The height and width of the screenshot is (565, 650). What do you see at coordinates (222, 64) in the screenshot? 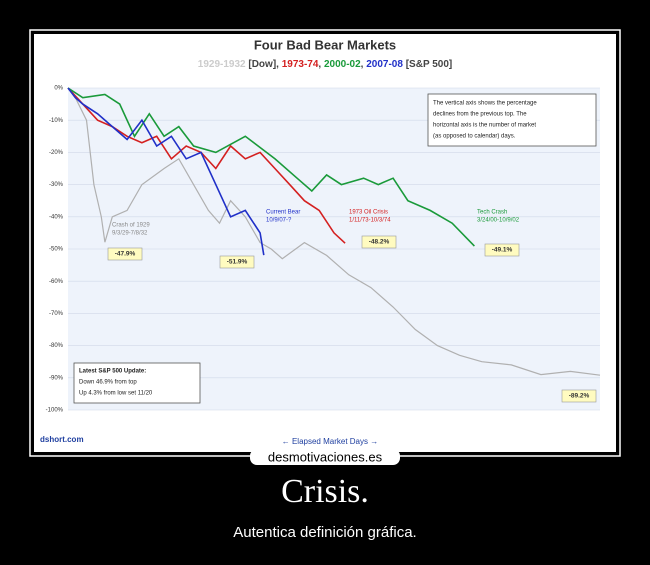
I see `subtitle-part: 1929-1932` at bounding box center [222, 64].